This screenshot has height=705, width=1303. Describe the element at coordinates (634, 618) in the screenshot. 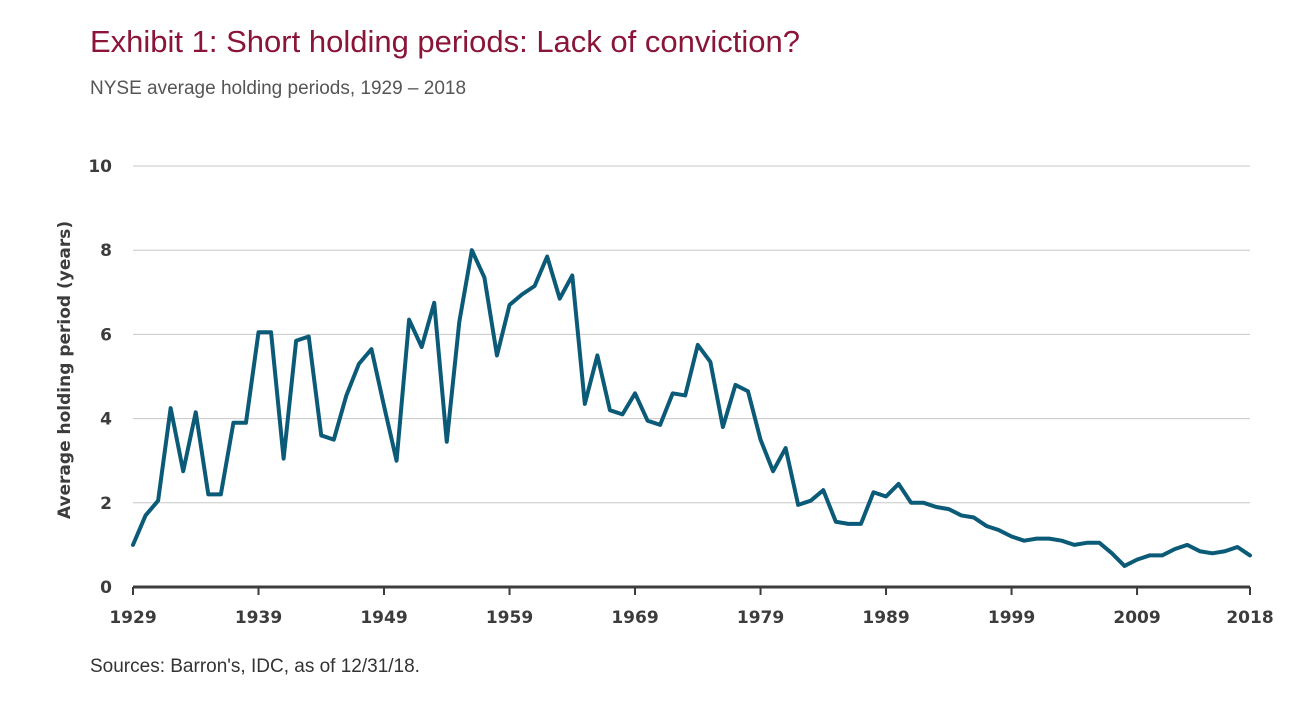

I see `x-tick-label: 1969` at that location.